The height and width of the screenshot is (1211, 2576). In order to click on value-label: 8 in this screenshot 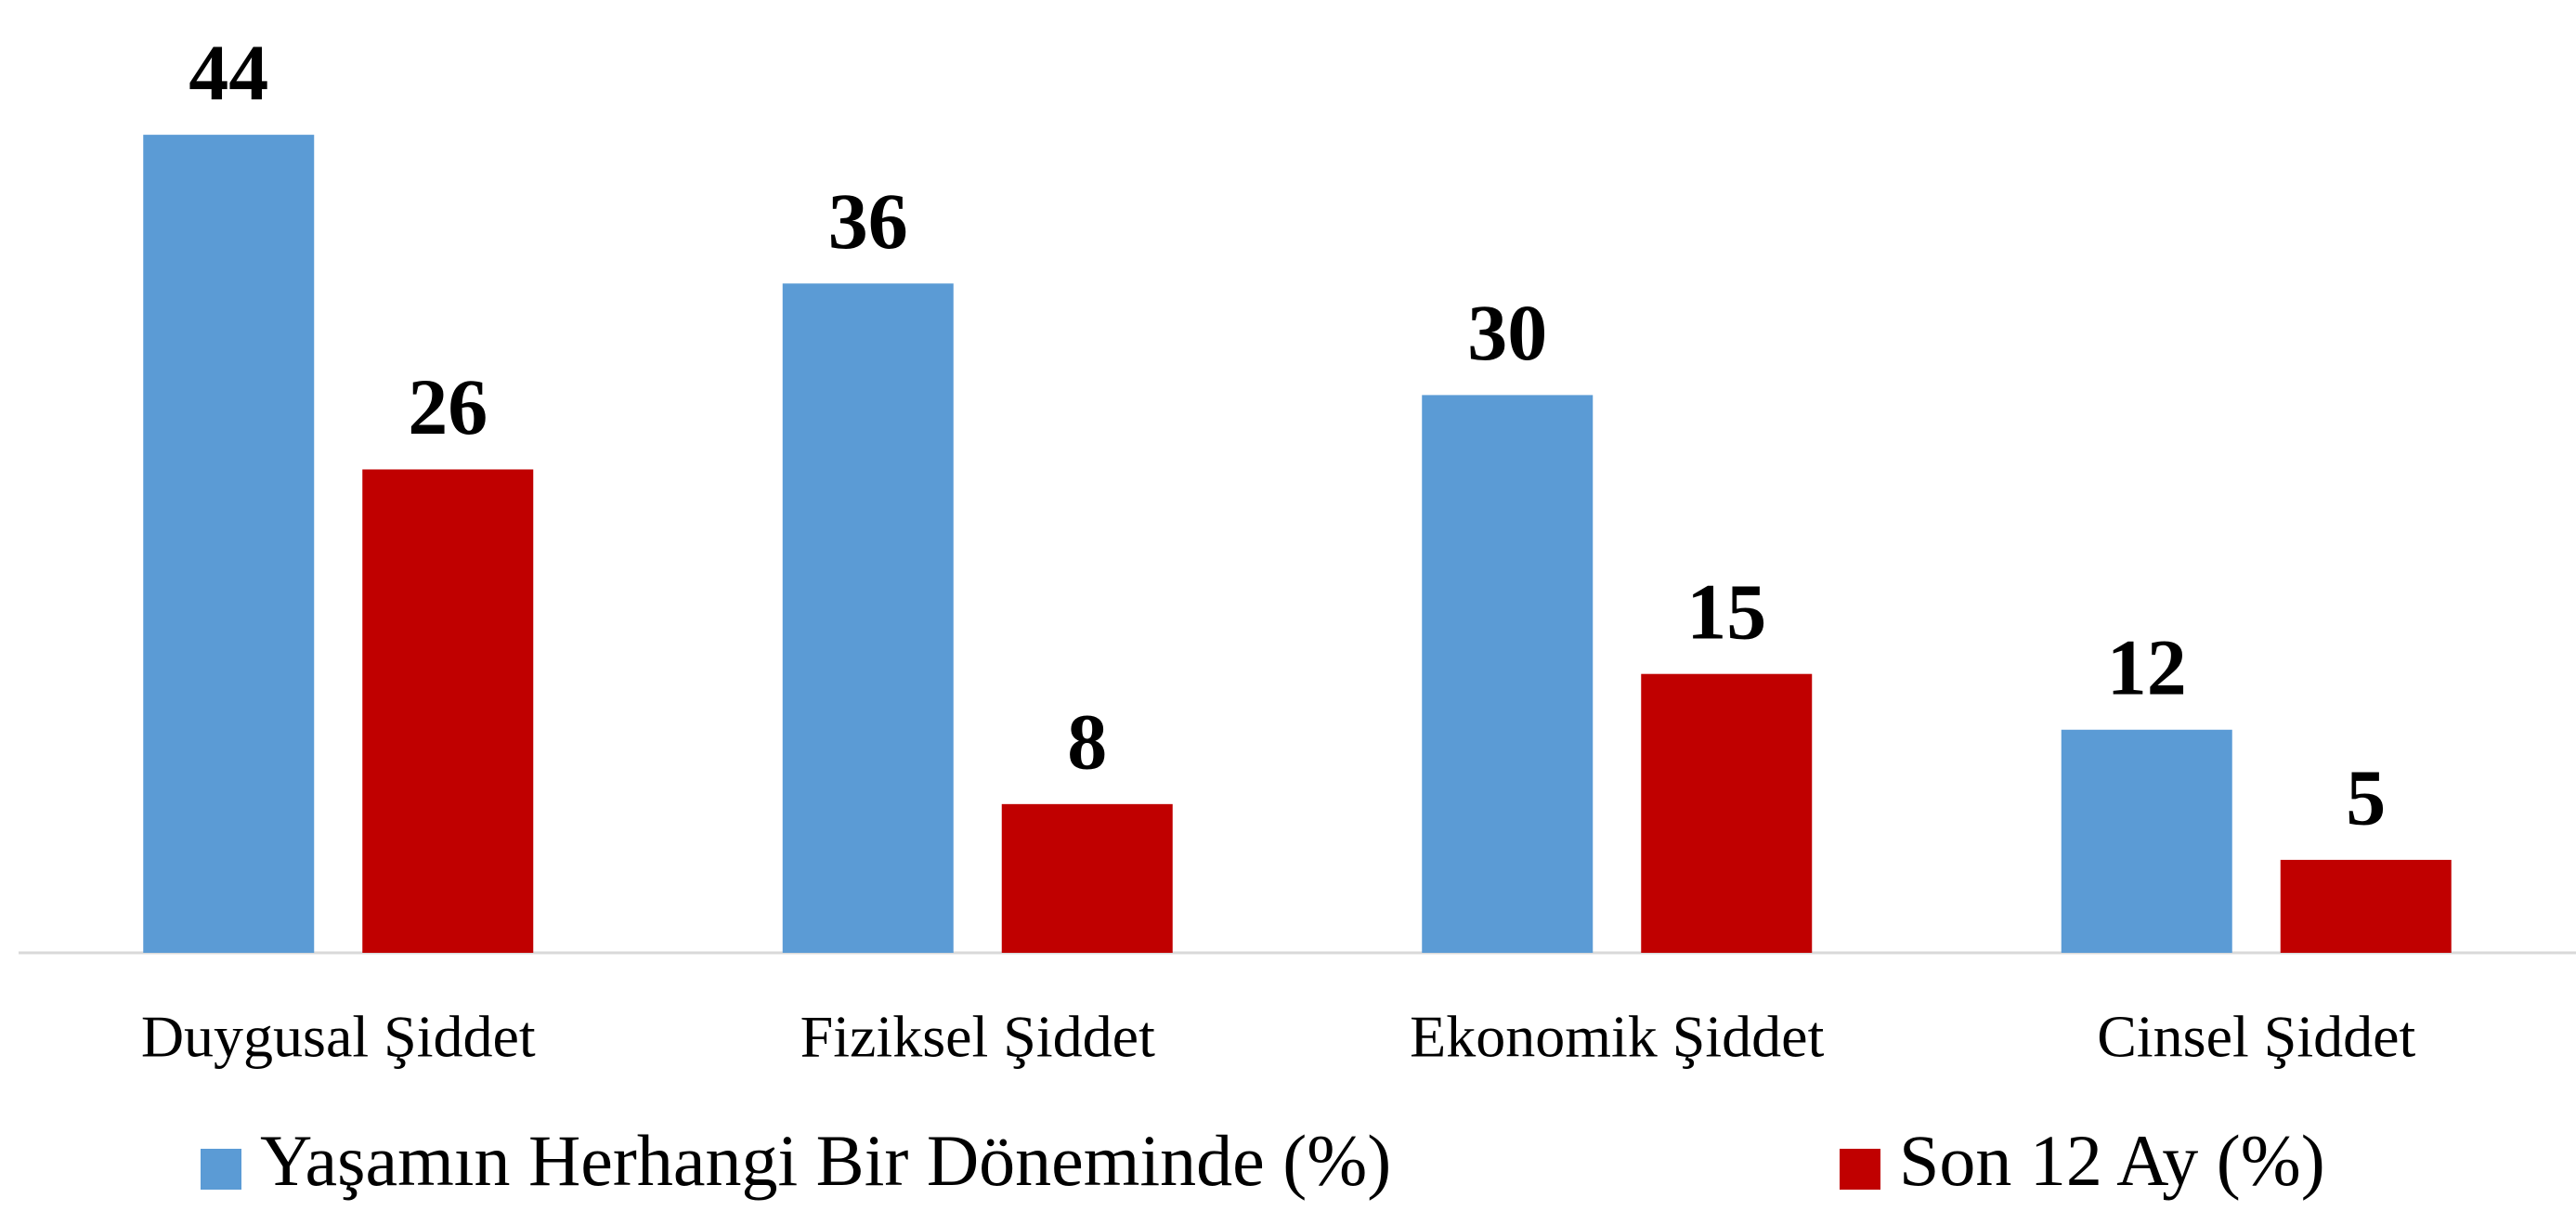, I will do `click(1087, 742)`.